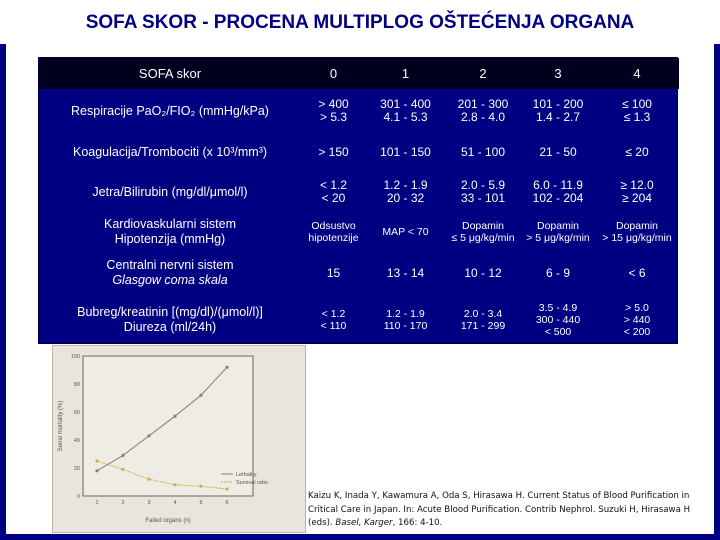  What do you see at coordinates (558, 73) in the screenshot?
I see `header-score-3: 3` at bounding box center [558, 73].